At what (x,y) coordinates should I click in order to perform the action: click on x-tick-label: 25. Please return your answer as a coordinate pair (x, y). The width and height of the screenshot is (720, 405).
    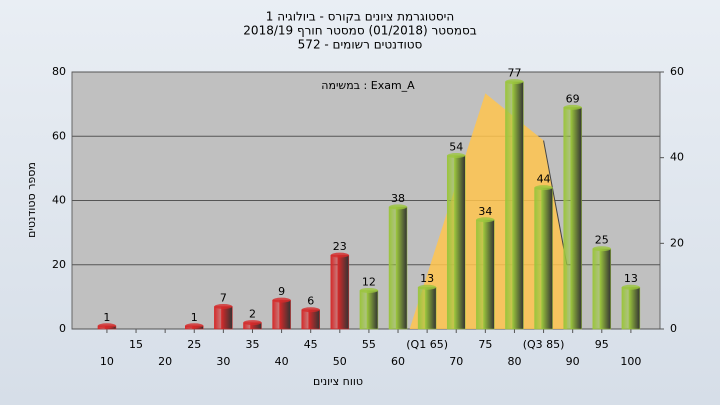
    Looking at the image, I should click on (194, 344).